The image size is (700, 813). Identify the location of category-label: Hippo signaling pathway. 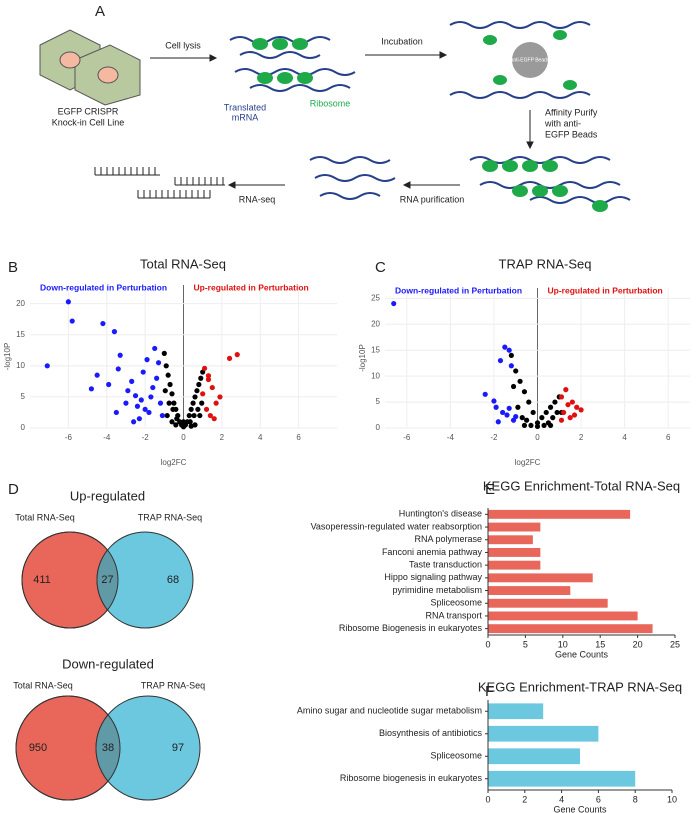
(433, 577).